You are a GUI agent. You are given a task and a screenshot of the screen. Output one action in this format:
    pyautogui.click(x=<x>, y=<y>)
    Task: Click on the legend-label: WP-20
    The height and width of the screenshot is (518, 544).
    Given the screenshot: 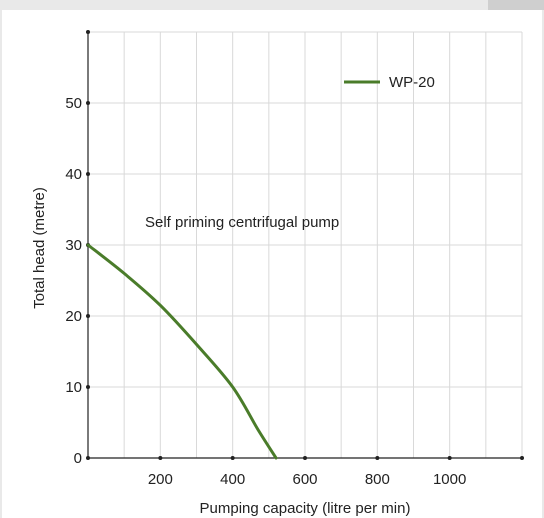 What is the action you would take?
    pyautogui.click(x=412, y=82)
    